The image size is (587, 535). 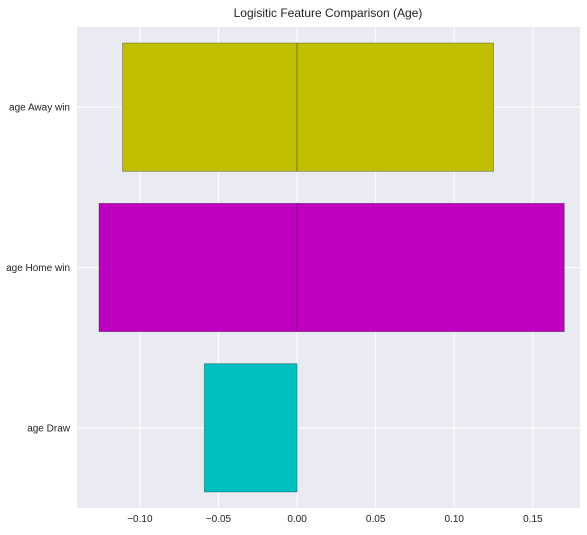 What do you see at coordinates (250, 428) in the screenshot?
I see `bar-age-draw` at bounding box center [250, 428].